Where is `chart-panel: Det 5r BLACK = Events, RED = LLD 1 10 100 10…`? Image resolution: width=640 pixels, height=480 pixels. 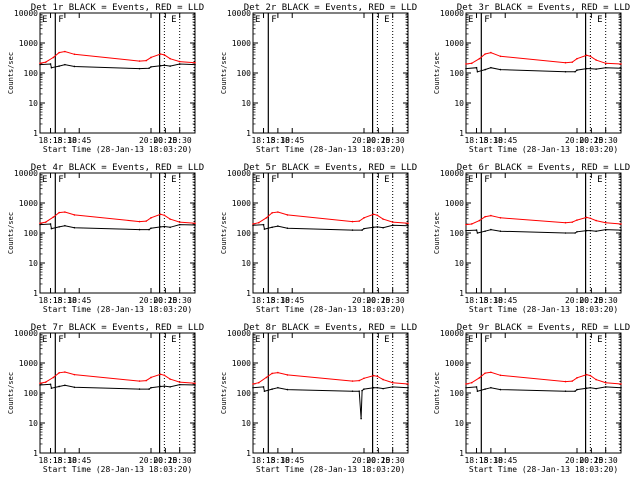
chart-panel: Det 5r BLACK = Events, RED = LLD 1 10 100 10… is located at coordinates (318, 238).